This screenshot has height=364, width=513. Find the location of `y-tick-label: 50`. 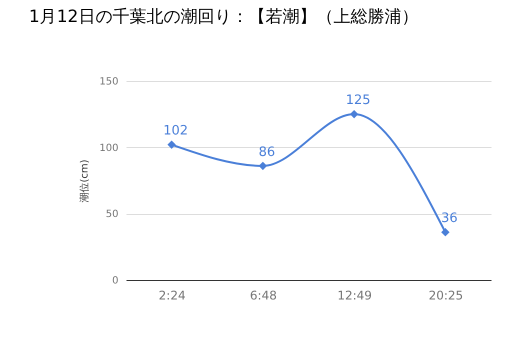

y-tick-label: 50 is located at coordinates (112, 214).